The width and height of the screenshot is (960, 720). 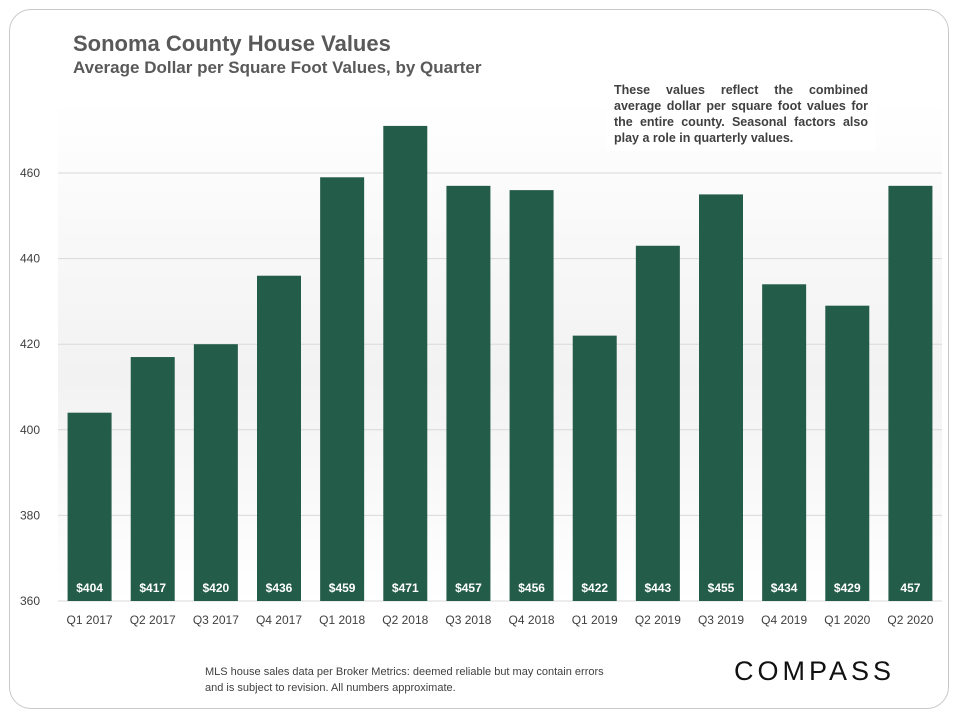 What do you see at coordinates (531, 588) in the screenshot?
I see `data-label: $456` at bounding box center [531, 588].